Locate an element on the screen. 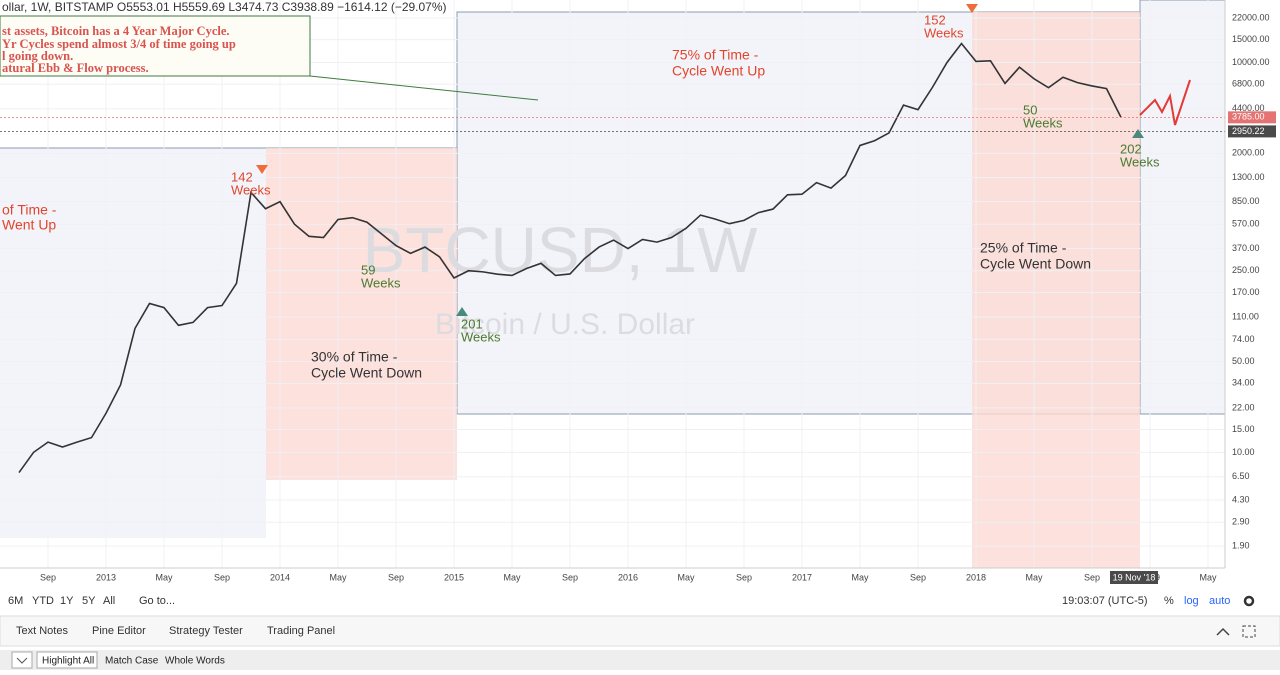 The width and height of the screenshot is (1280, 675). annotation: Cycle Went Down is located at coordinates (1035, 264).